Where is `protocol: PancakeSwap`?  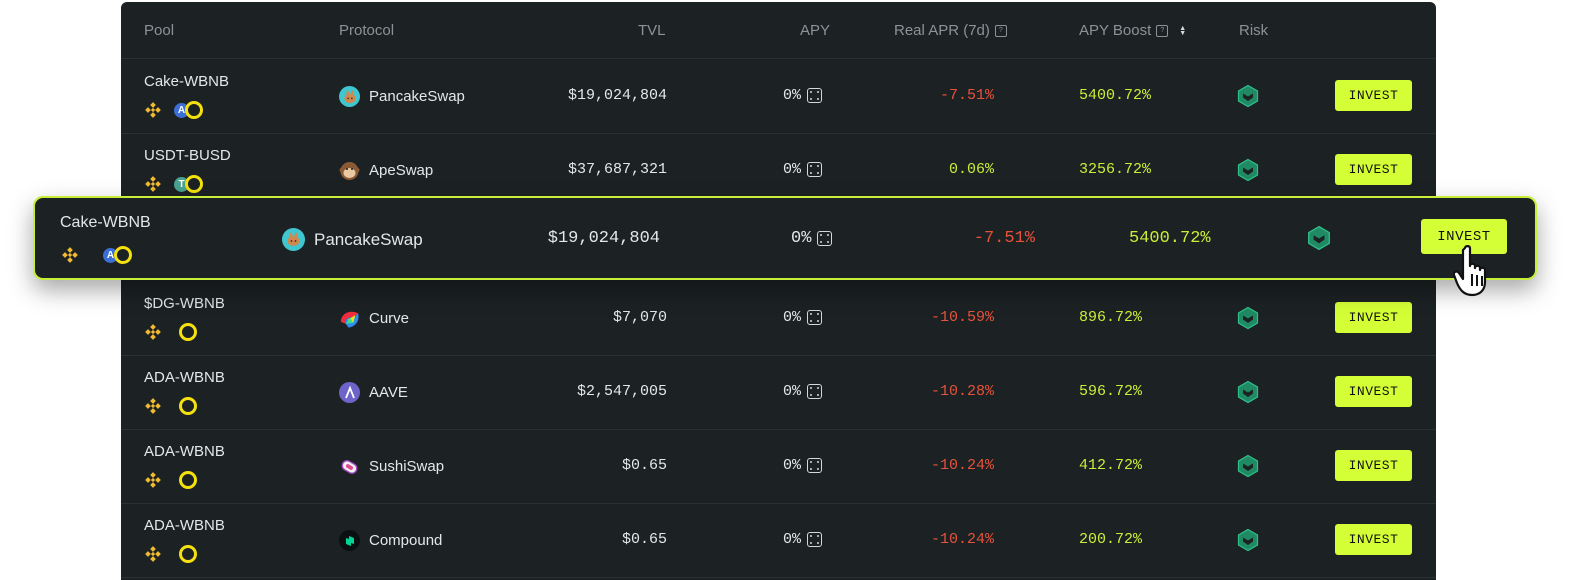
protocol: PancakeSwap is located at coordinates (352, 239).